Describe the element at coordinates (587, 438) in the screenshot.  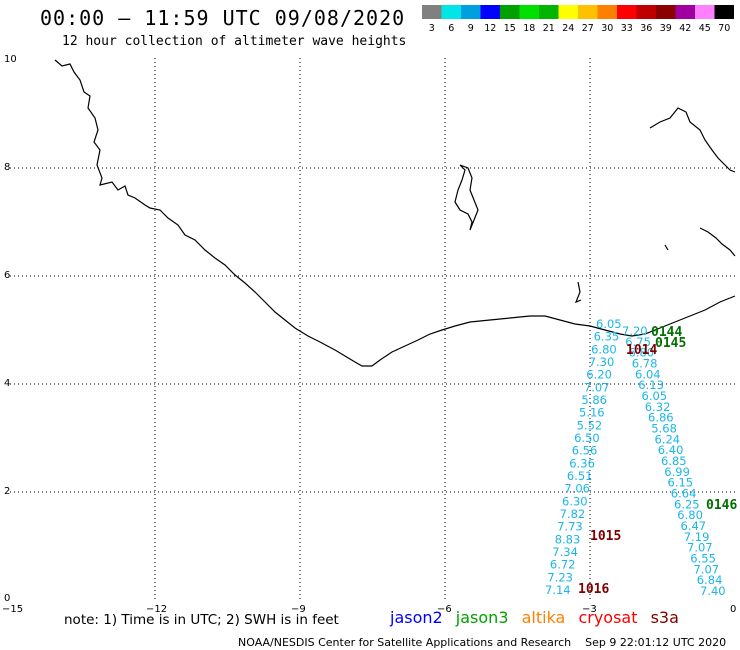
I see `swh-value: 6.50` at that location.